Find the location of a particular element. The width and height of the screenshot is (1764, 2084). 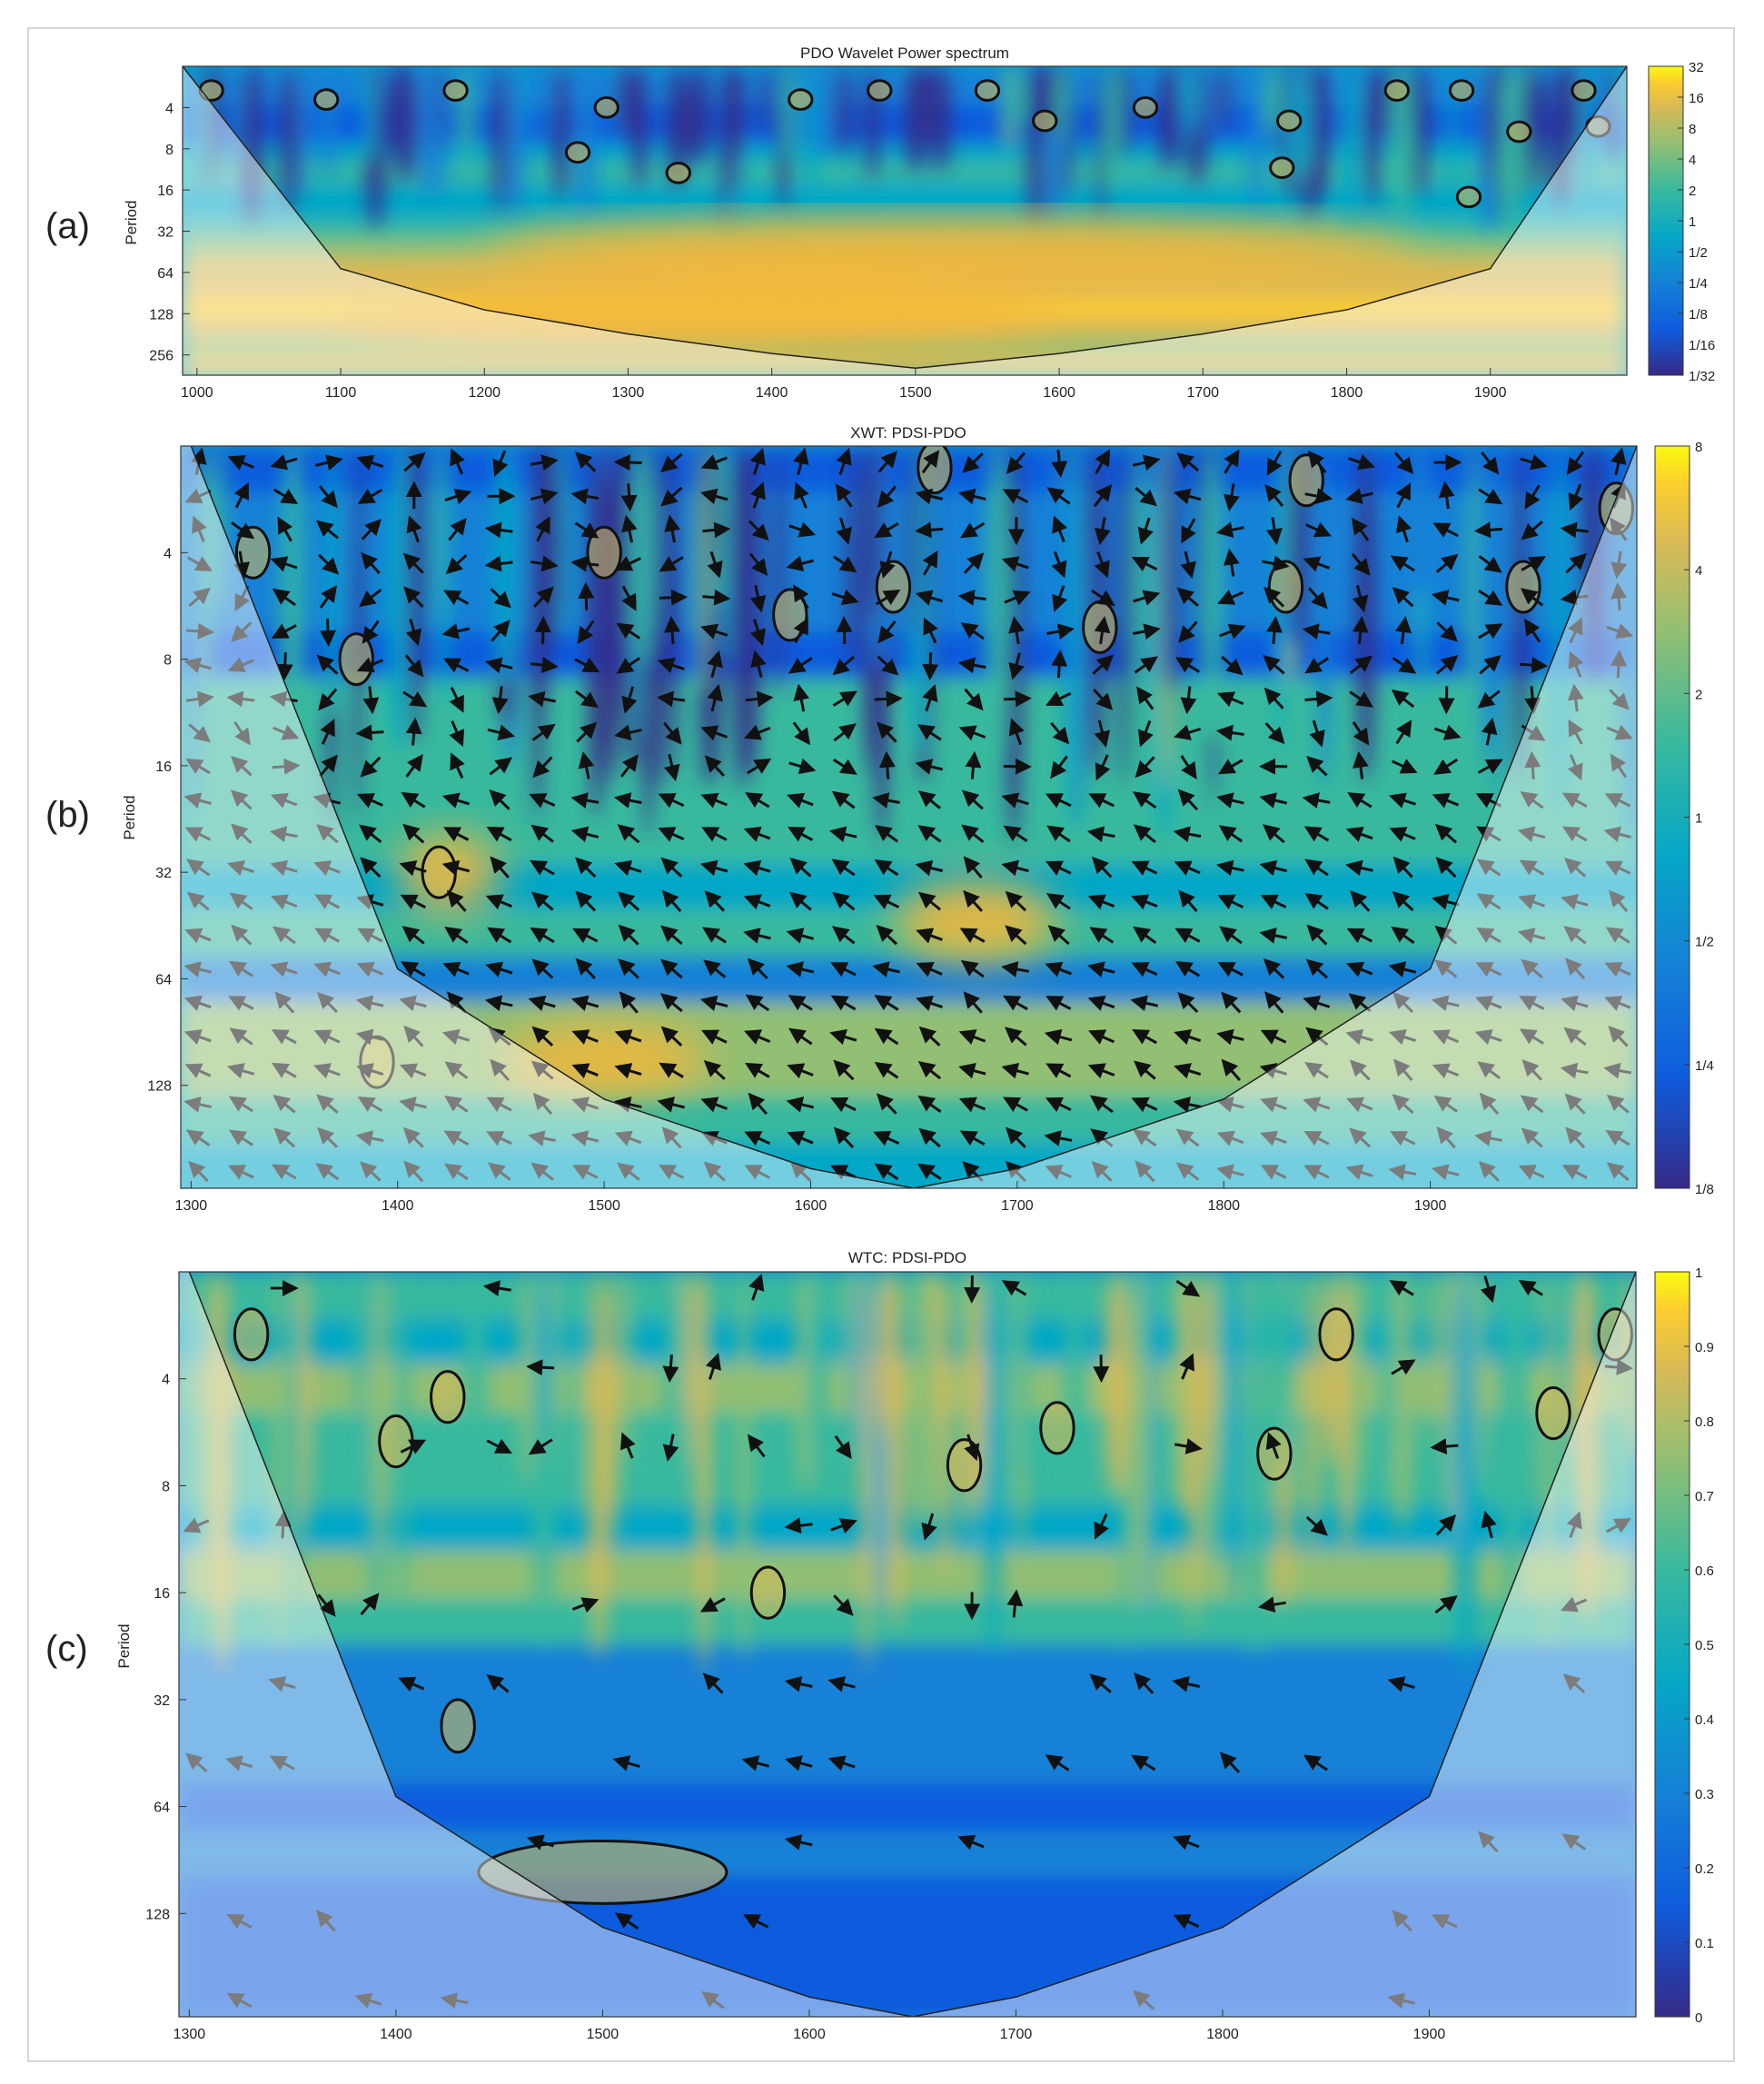

y-tick-label: 4 is located at coordinates (166, 1380).